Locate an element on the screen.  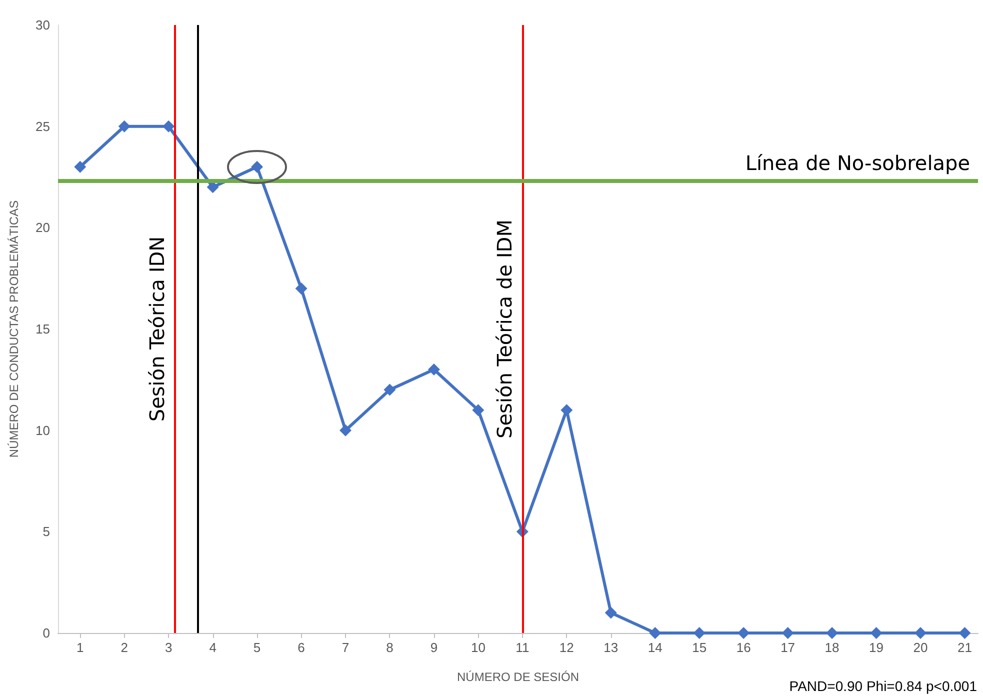
y-tick-label: 10 is located at coordinates (43, 430).